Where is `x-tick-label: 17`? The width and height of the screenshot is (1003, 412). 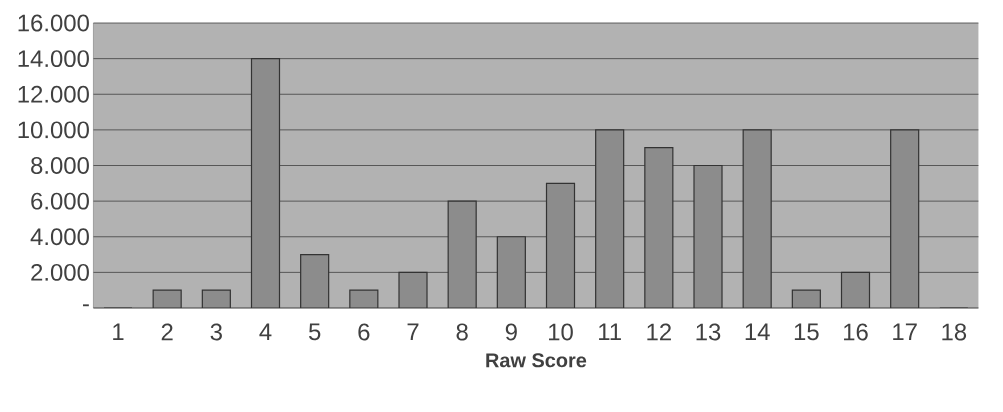
x-tick-label: 17 is located at coordinates (905, 331).